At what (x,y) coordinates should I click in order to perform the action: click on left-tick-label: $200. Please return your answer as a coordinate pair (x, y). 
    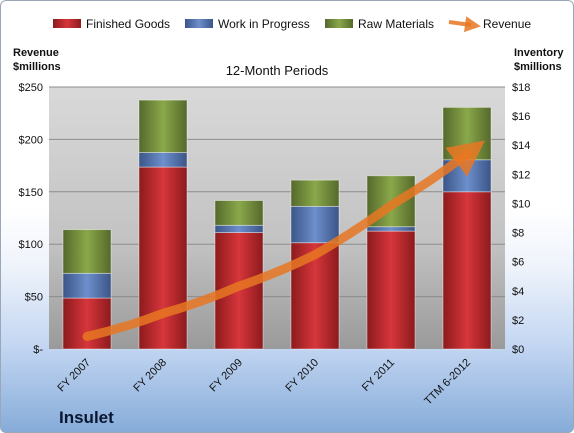
    Looking at the image, I should click on (31, 140).